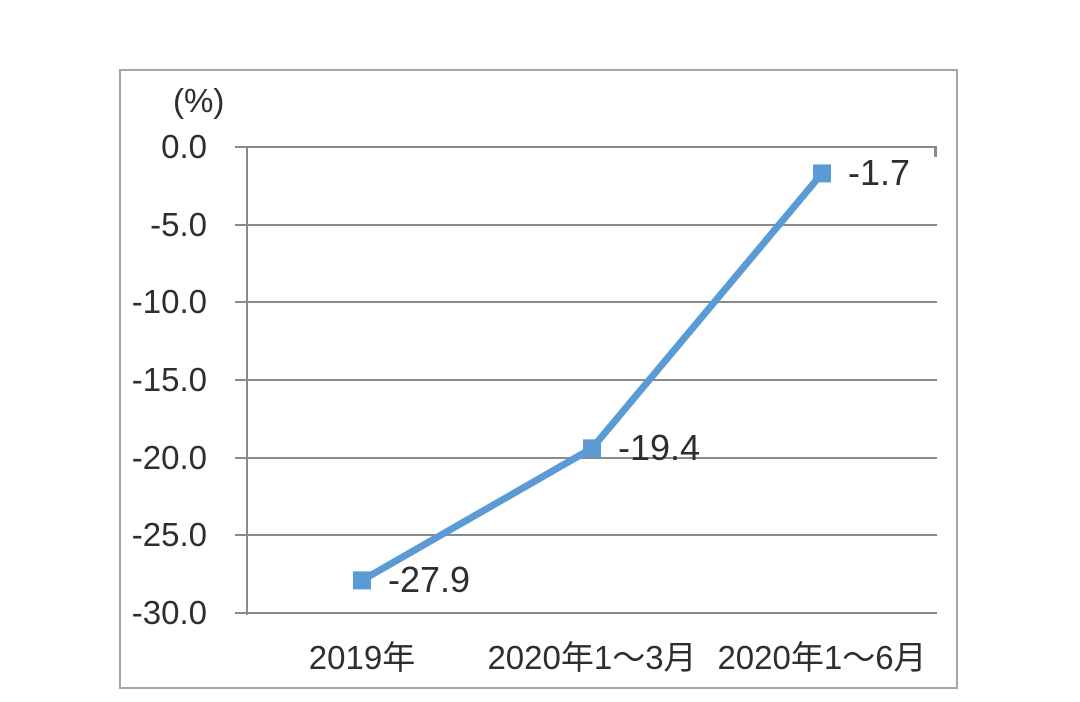 The height and width of the screenshot is (702, 1080). I want to click on data-label: -27.9, so click(429, 580).